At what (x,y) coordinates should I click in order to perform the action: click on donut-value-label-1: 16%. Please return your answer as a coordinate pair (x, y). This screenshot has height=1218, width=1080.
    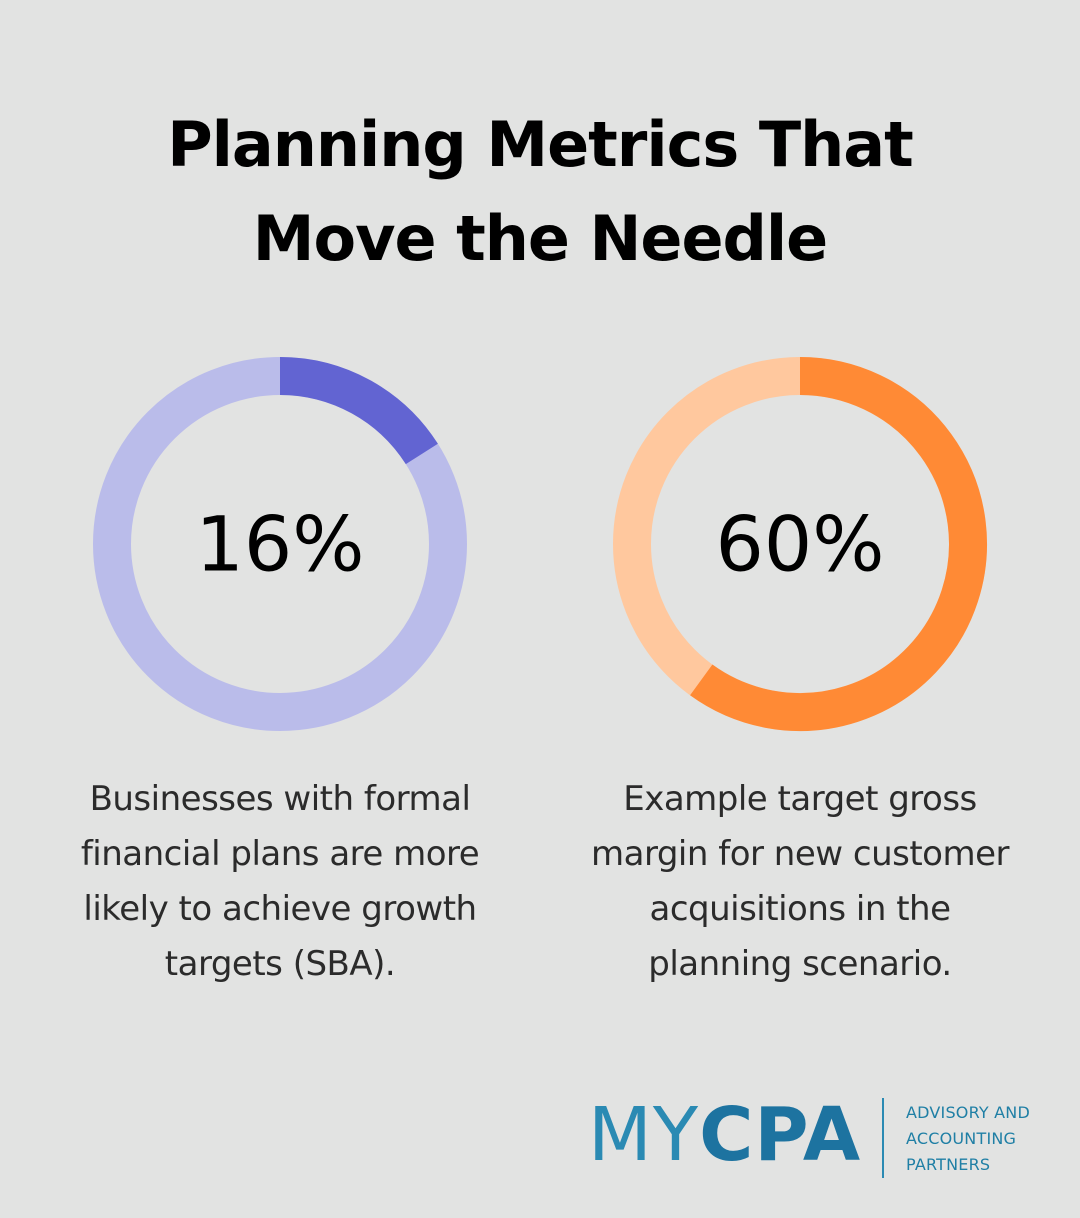
    Looking at the image, I should click on (280, 544).